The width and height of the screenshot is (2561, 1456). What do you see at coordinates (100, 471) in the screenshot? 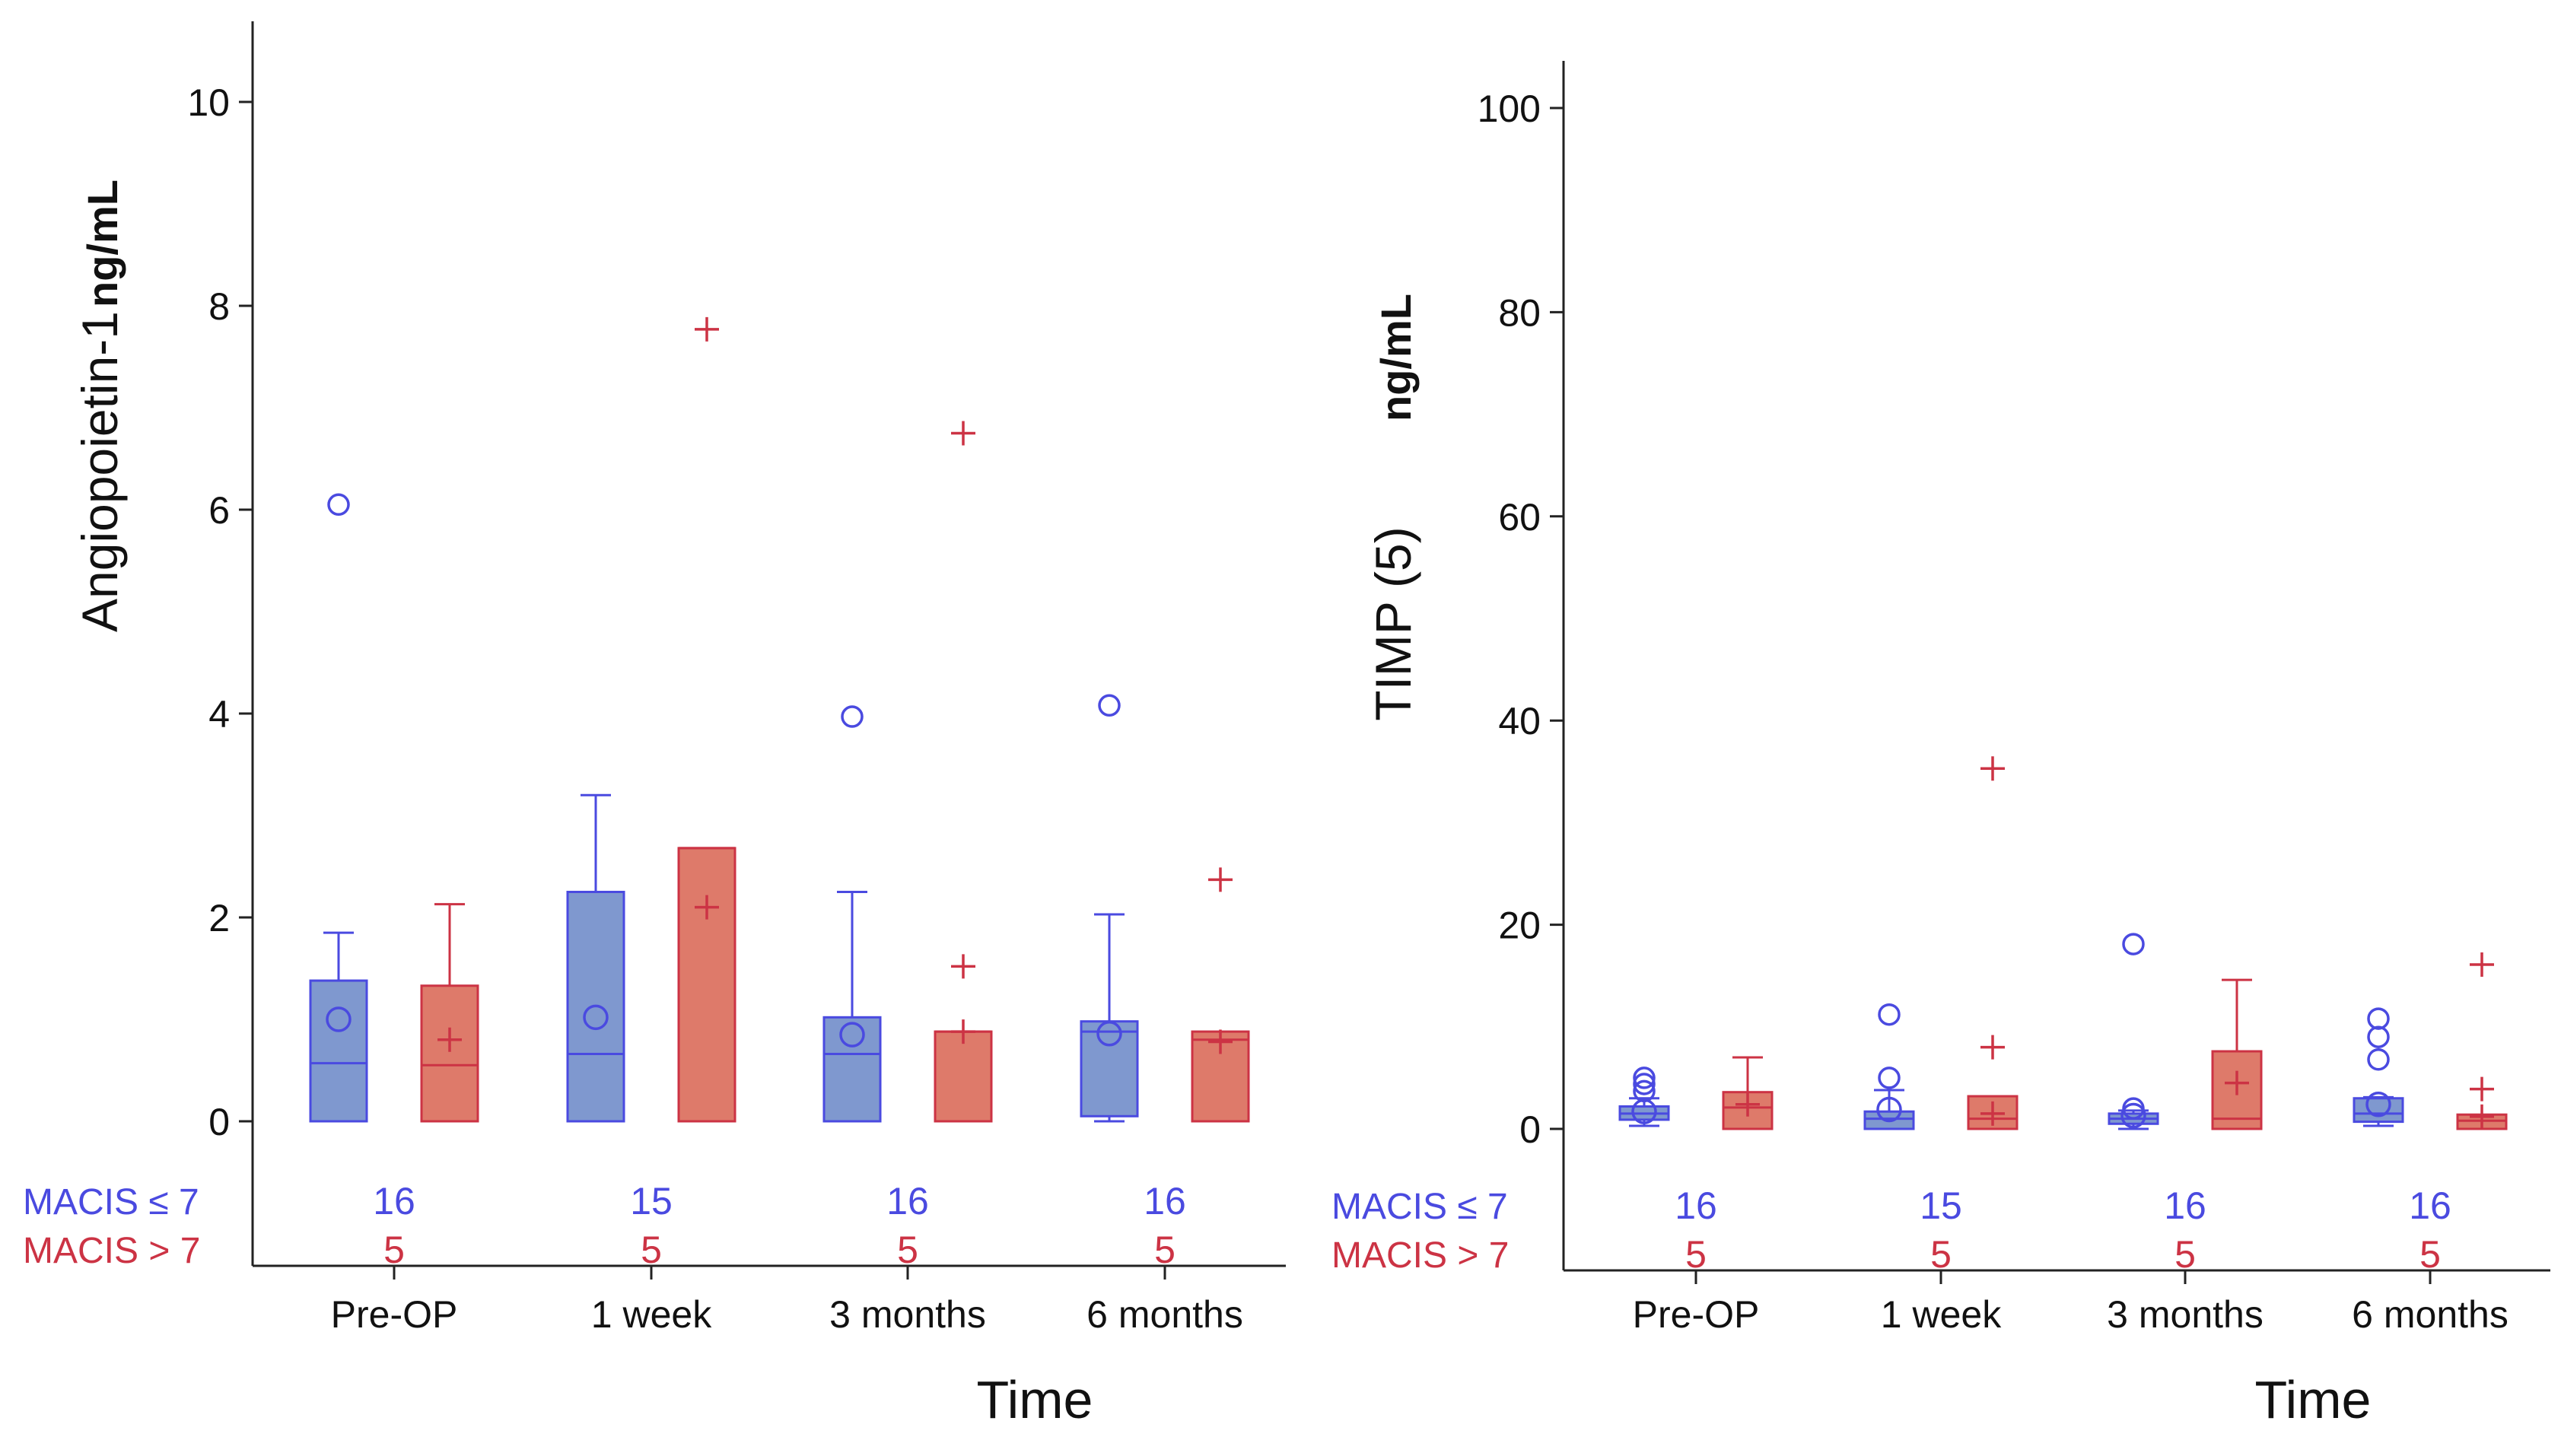
I see `panel1-ylabel: Angiopoietin-1` at bounding box center [100, 471].